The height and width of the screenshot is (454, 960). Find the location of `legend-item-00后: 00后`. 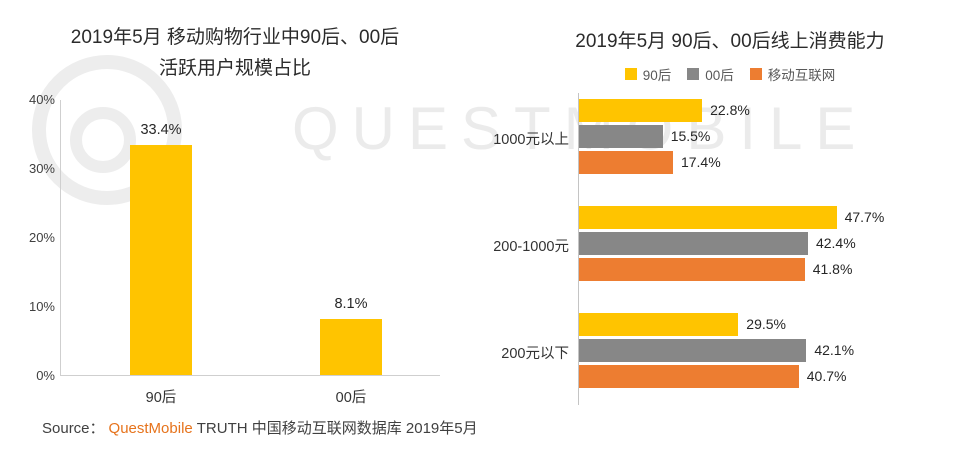

legend-item-00后: 00后 is located at coordinates (710, 74).